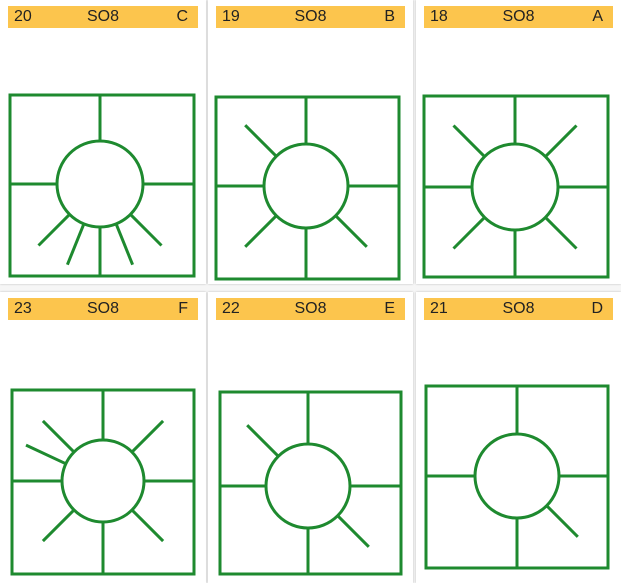 The width and height of the screenshot is (621, 583). I want to click on card-letter: D, so click(597, 308).